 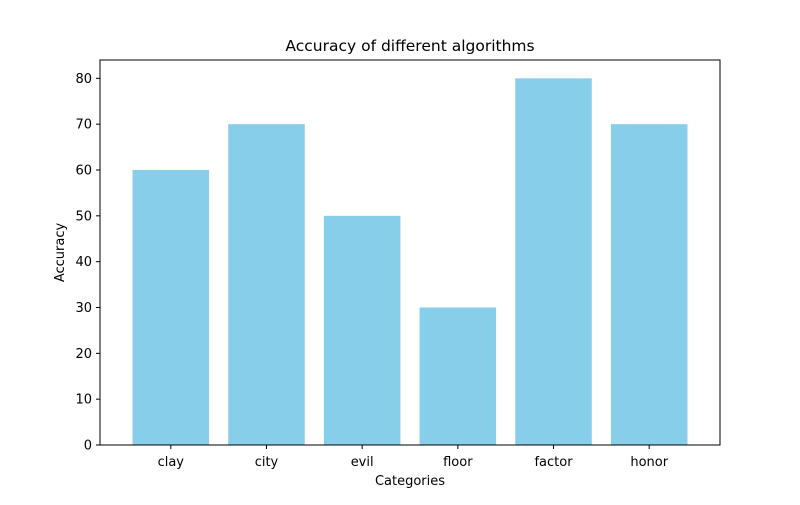 What do you see at coordinates (60, 253) in the screenshot?
I see `y-axis-title: Accuracy` at bounding box center [60, 253].